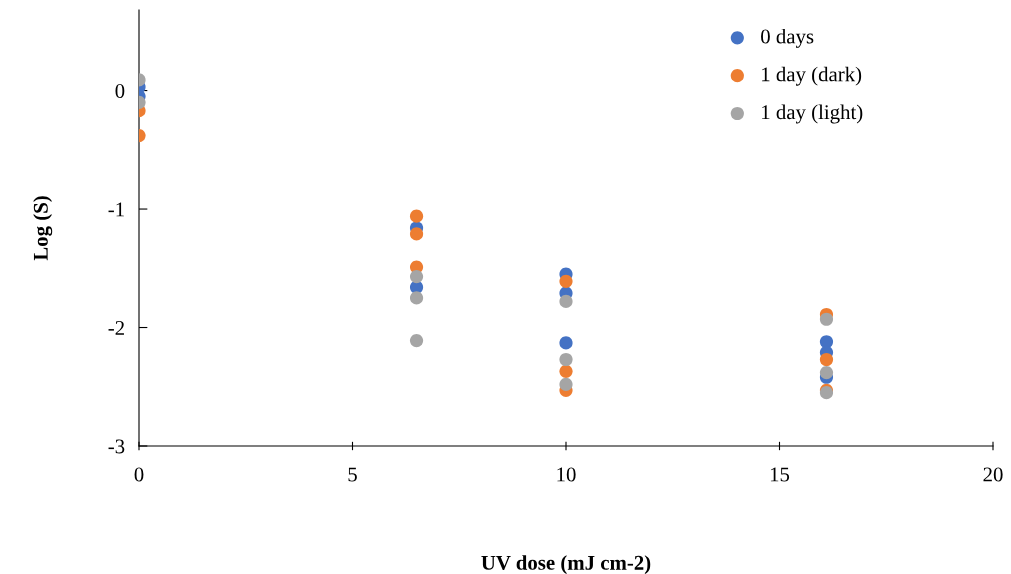 The height and width of the screenshot is (574, 1011). I want to click on y-tick-label: -2, so click(116, 327).